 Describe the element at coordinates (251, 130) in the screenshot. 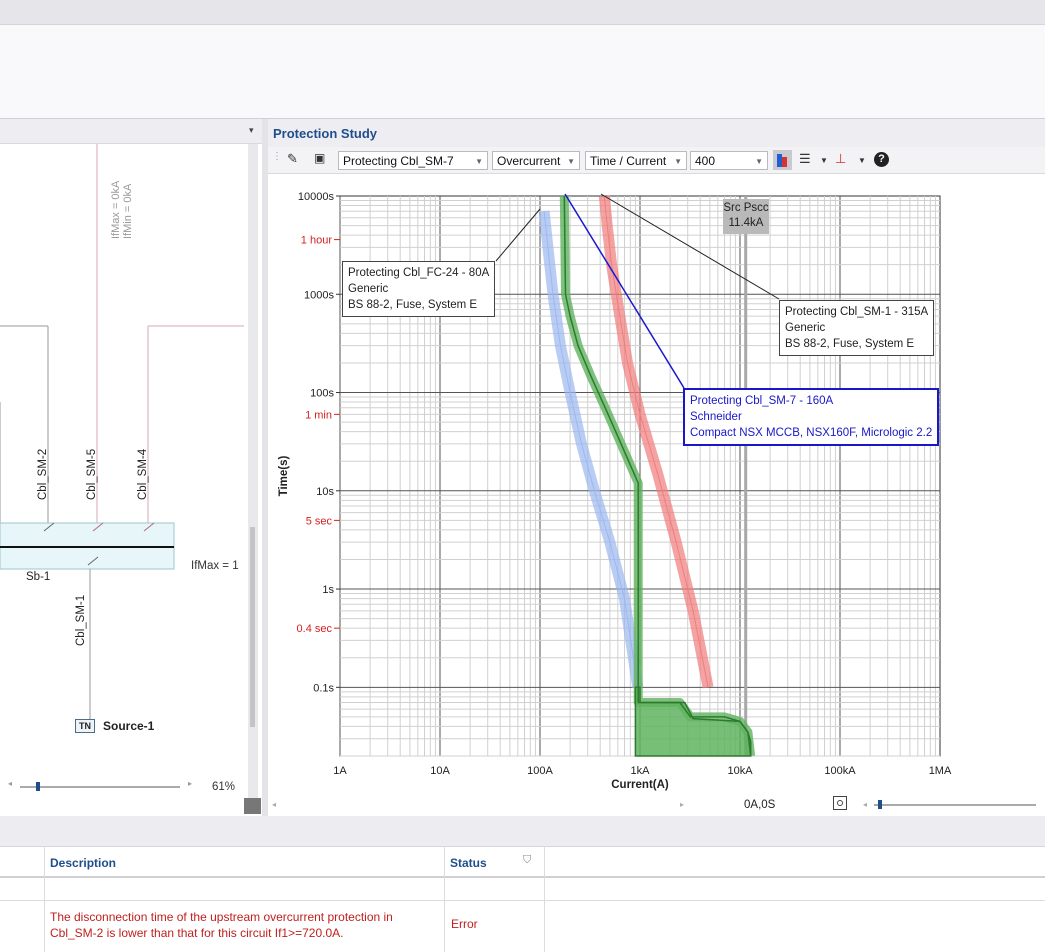

I see `pane-menu-icon: ▾` at that location.